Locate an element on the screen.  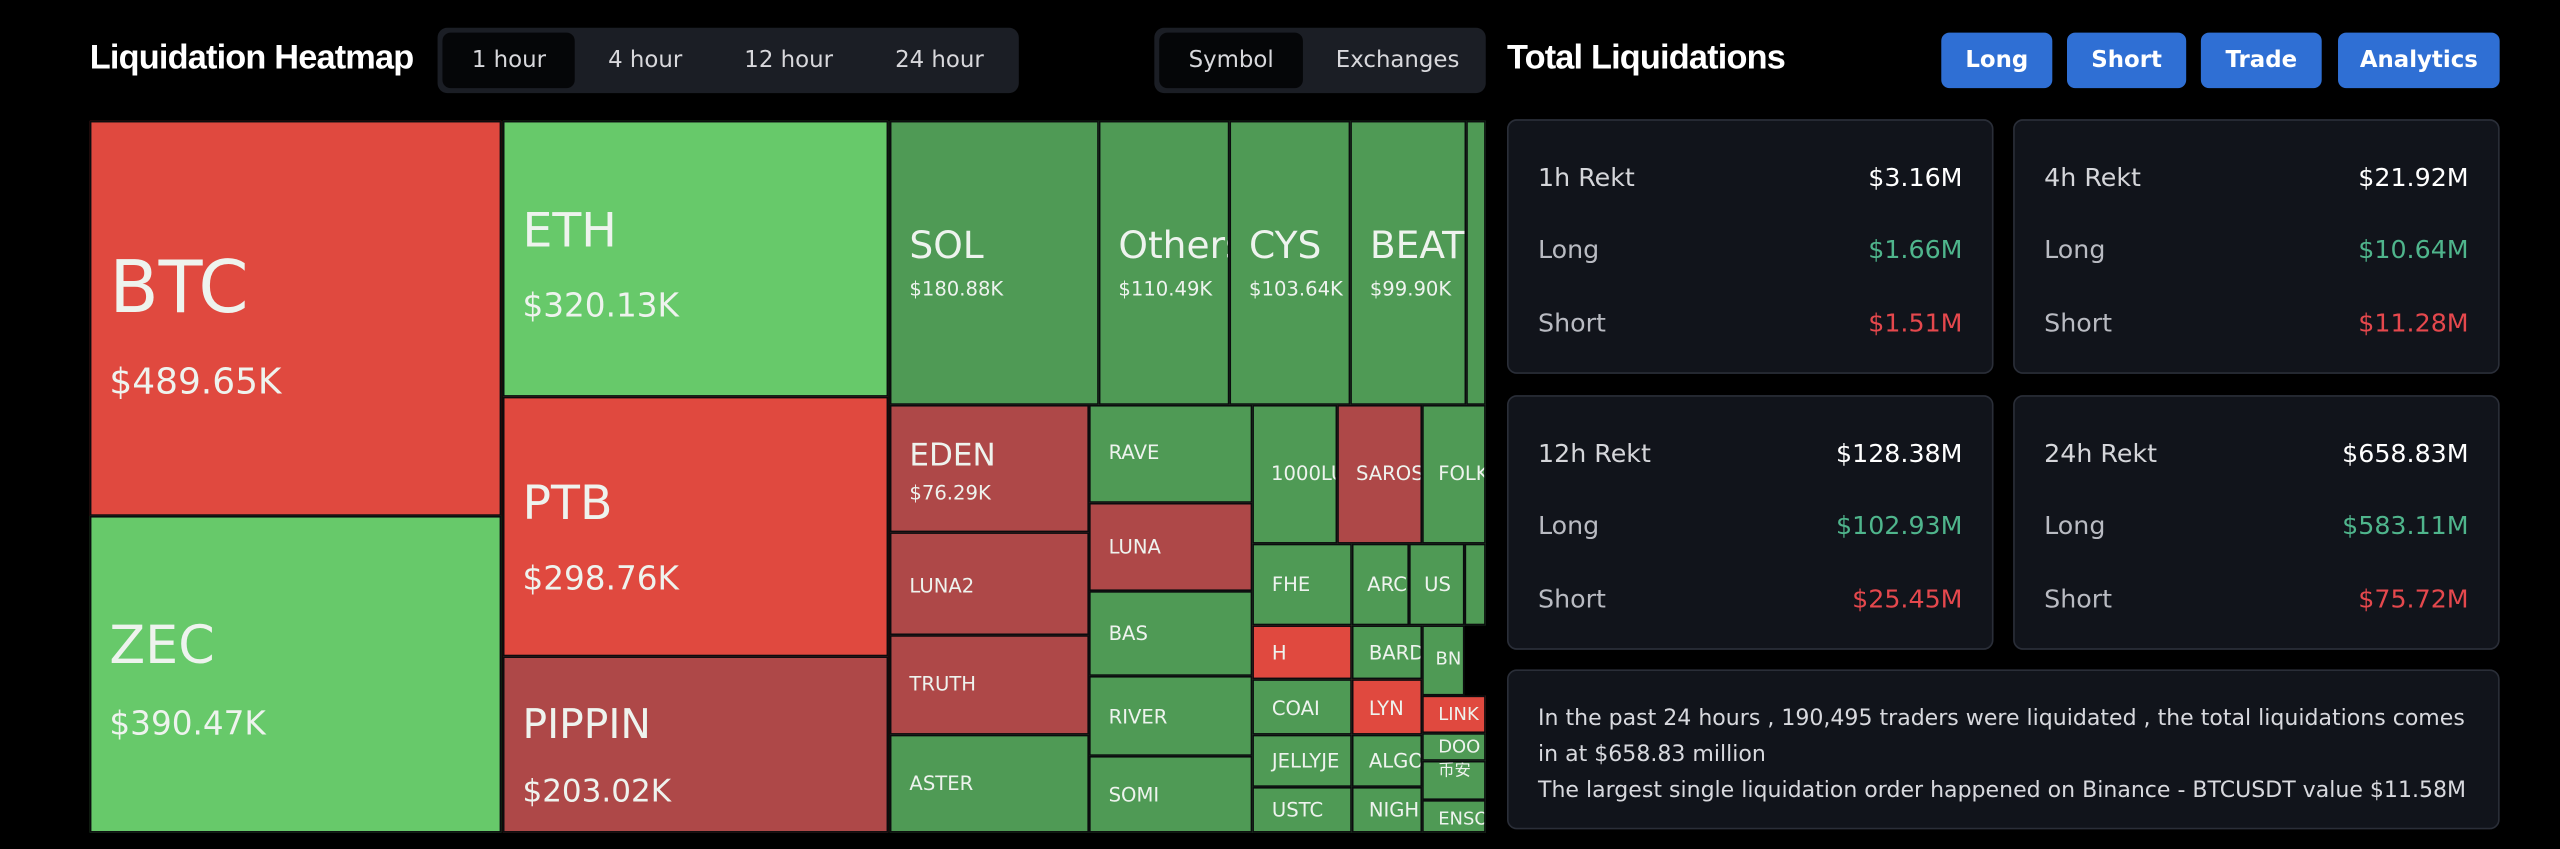
rekt-card: 1h Rekt $3.16M Long $1.66M Short $1.51M is located at coordinates (1750, 246).